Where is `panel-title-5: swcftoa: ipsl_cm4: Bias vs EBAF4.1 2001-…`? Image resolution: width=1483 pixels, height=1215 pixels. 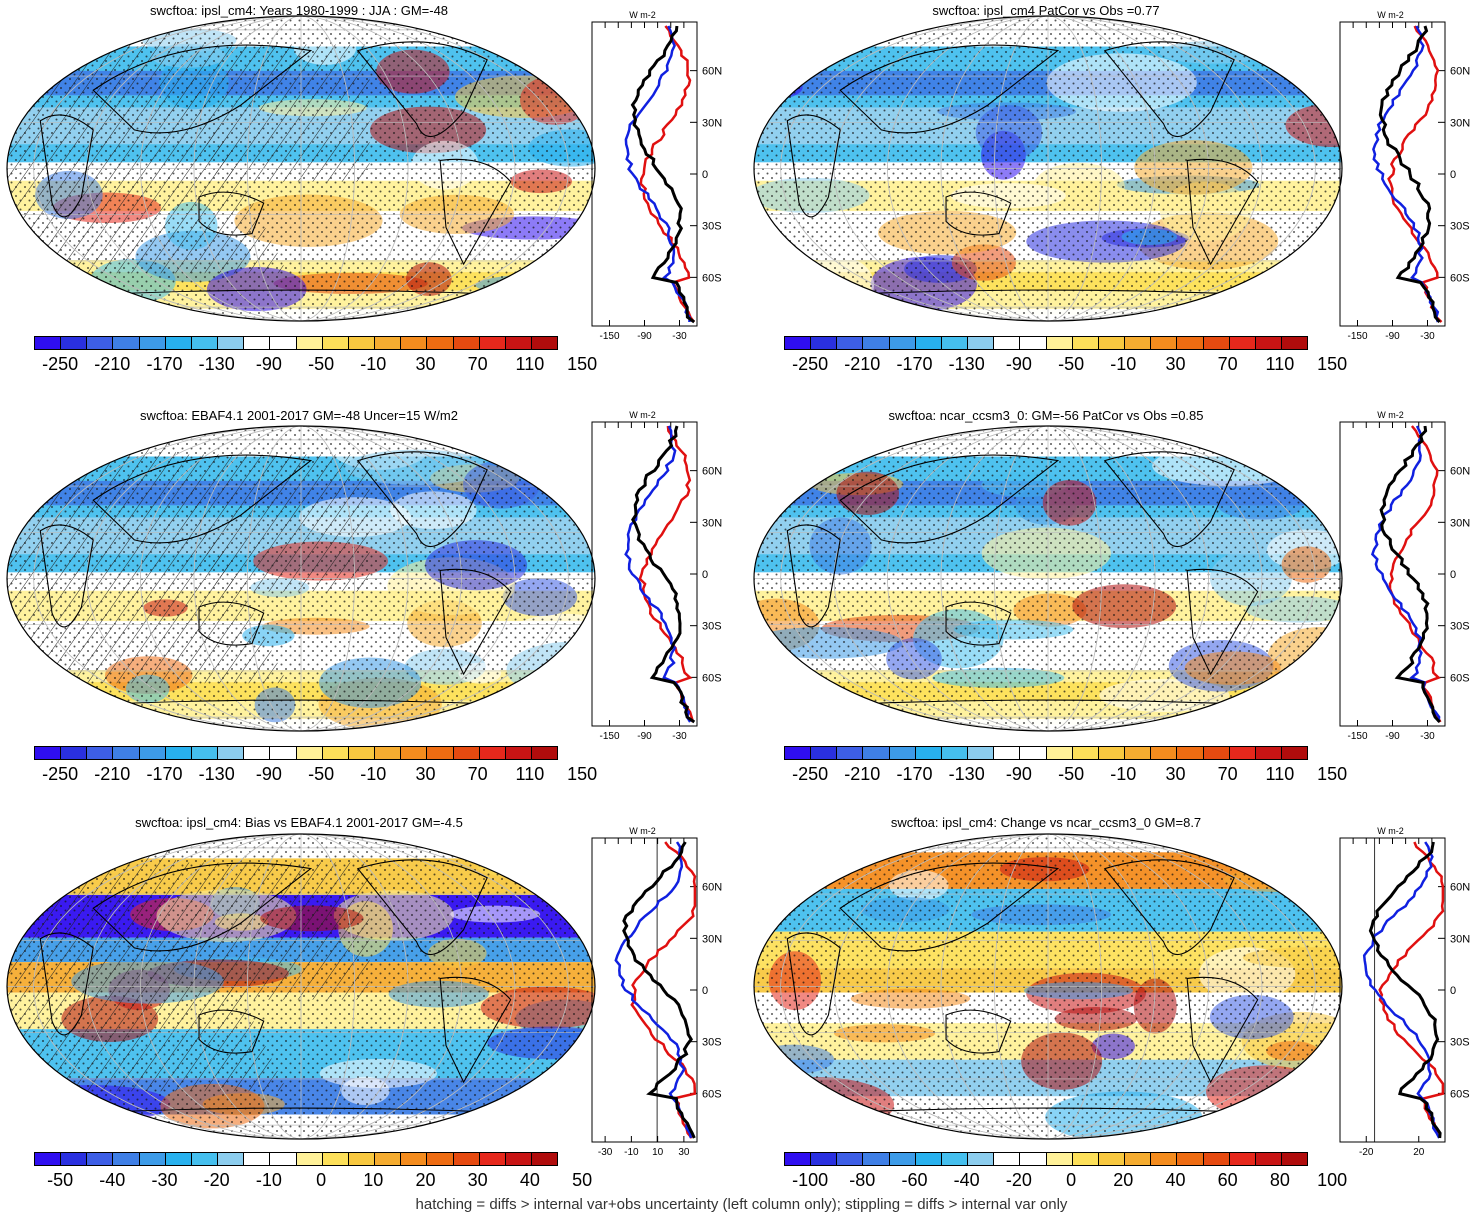
panel-title-5: swcftoa: ipsl_cm4: Bias vs EBAF4.1 2001-… is located at coordinates (299, 822).